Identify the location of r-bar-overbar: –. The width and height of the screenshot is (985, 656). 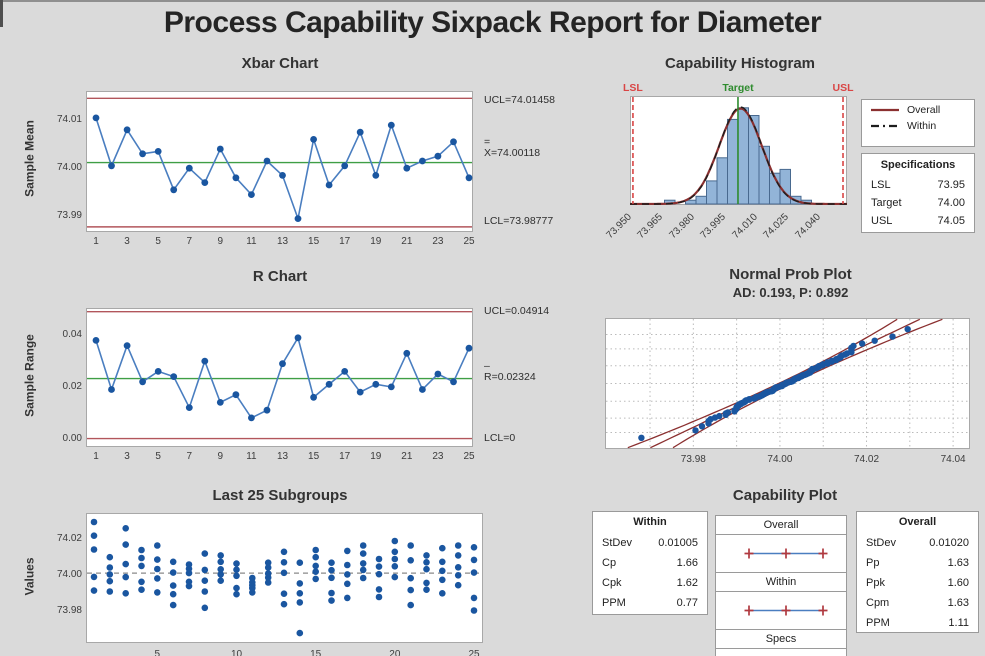
(487, 366).